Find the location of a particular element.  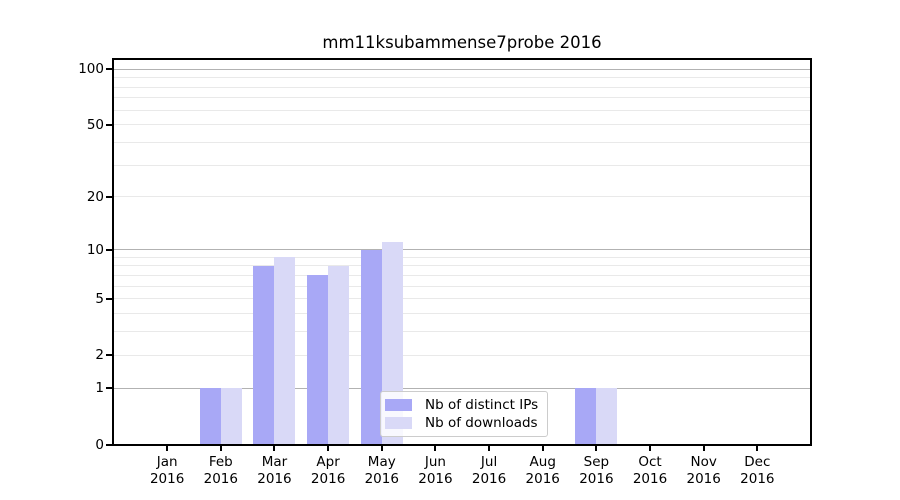

y-tick-label-5: 5 is located at coordinates (99, 298).